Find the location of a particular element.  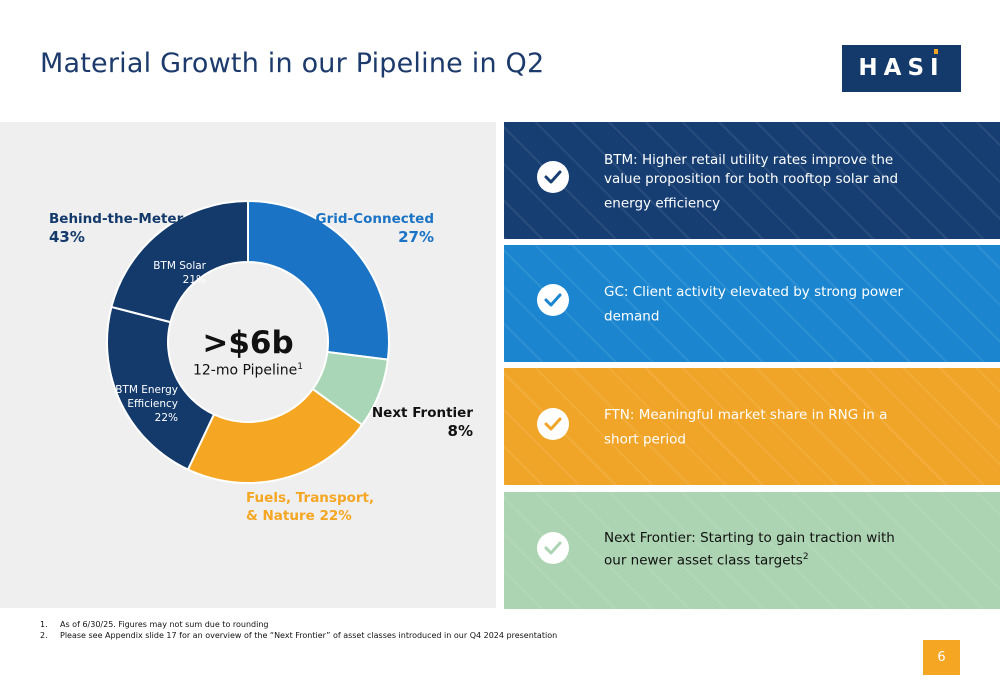

btm-solar-label: BTM Solar 21% is located at coordinates (173, 273).